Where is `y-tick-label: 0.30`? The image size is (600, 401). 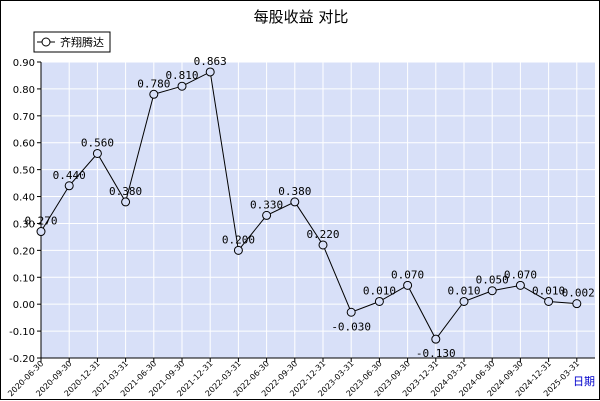
y-tick-label: 0.30 is located at coordinates (24, 224).